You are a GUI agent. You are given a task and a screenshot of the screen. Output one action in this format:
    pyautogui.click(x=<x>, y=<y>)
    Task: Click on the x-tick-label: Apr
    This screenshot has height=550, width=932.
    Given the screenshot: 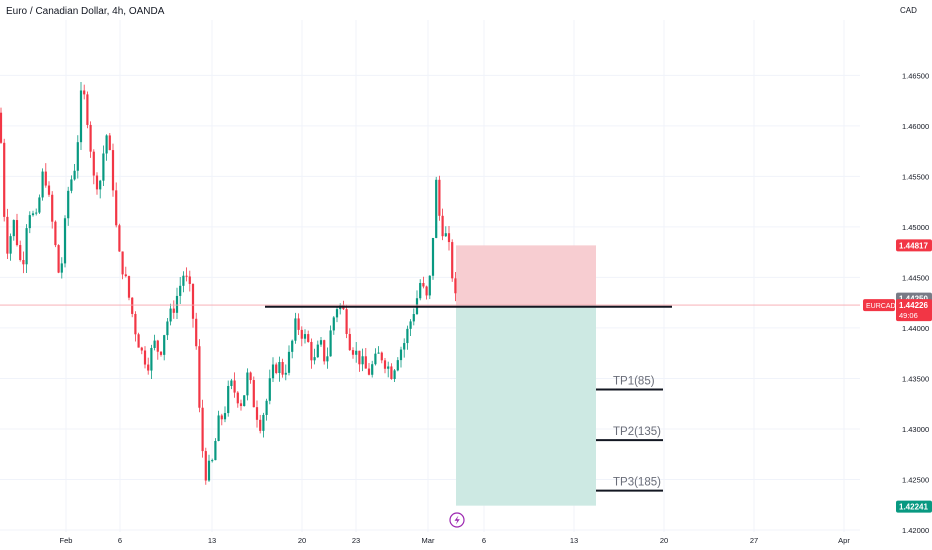 What is the action you would take?
    pyautogui.click(x=844, y=540)
    